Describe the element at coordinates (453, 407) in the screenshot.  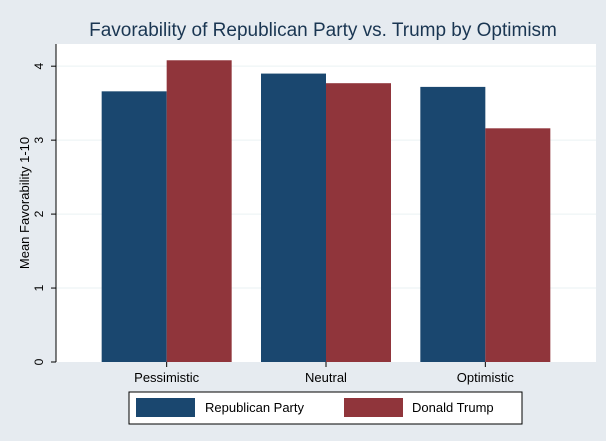
I see `legend-label: Donald Trump` at that location.